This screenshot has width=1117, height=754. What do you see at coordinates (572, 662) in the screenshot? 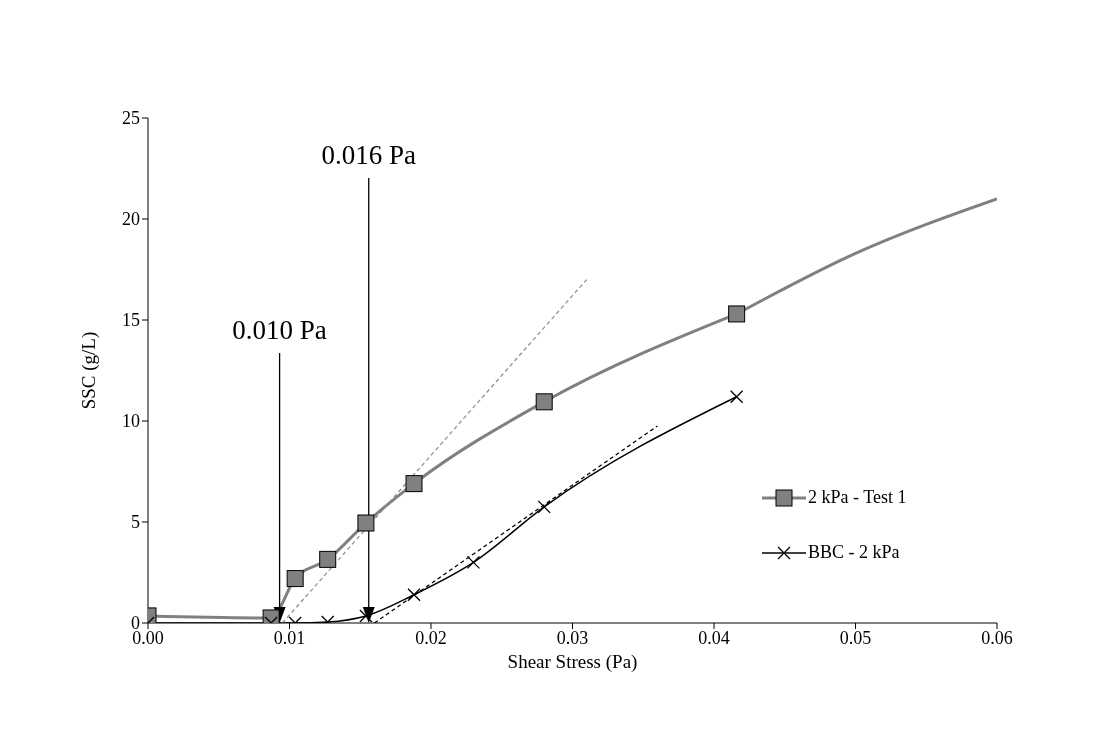
I see `x-axis-title: Shear Stress (Pa)` at bounding box center [572, 662].